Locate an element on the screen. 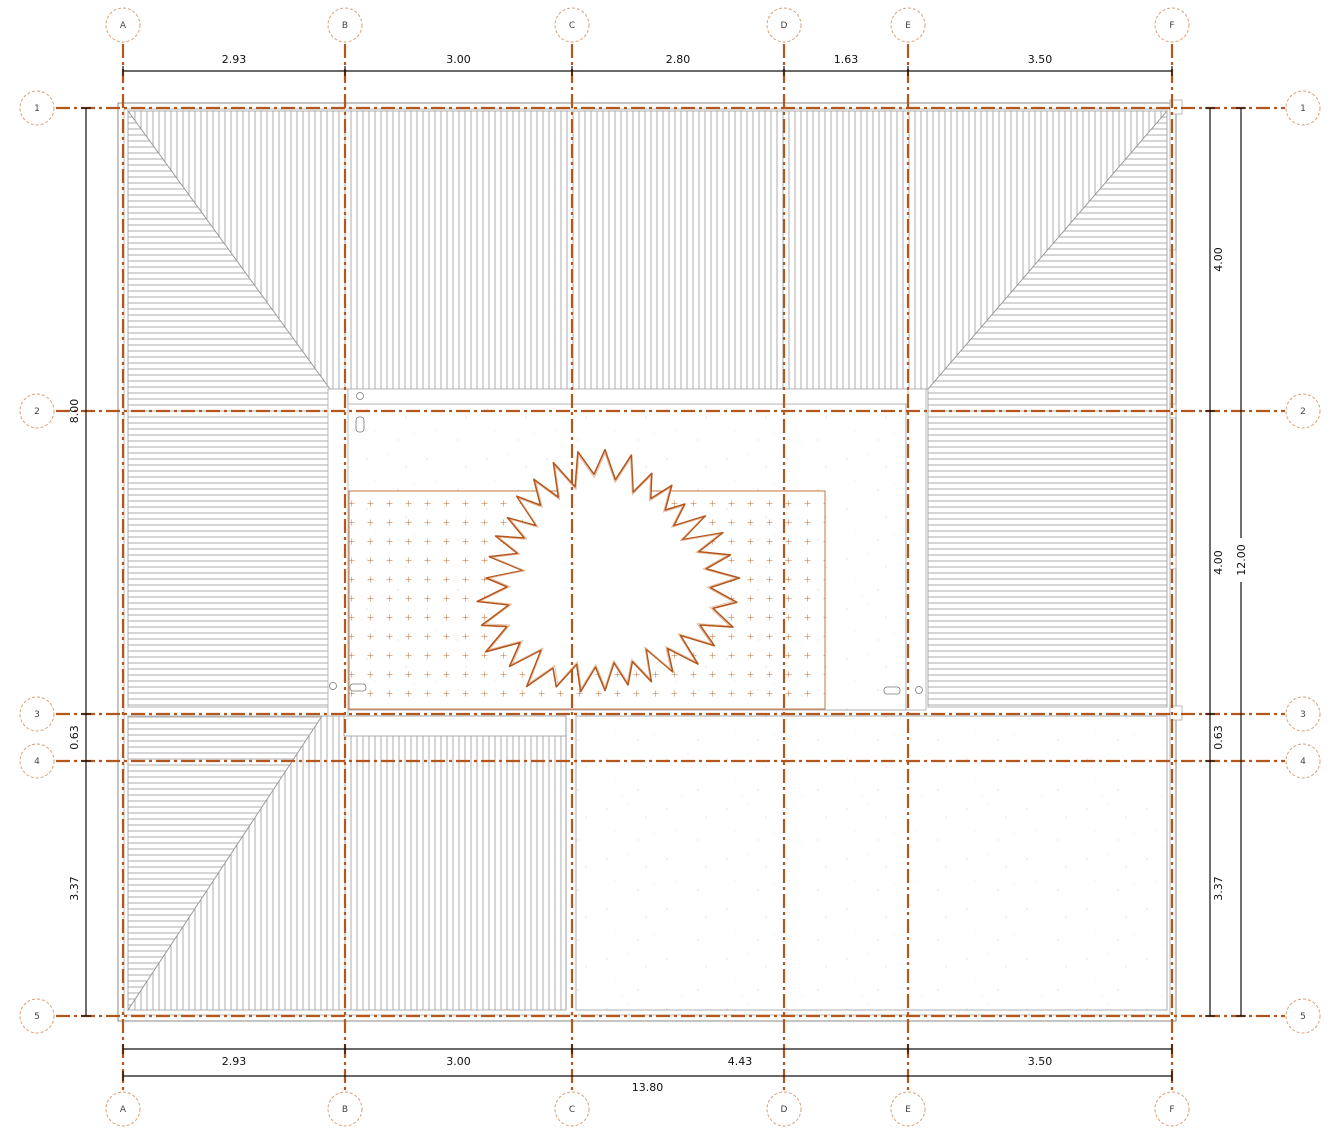 This screenshot has width=1341, height=1131. grid-bubble-bottom-d: D is located at coordinates (784, 1109).